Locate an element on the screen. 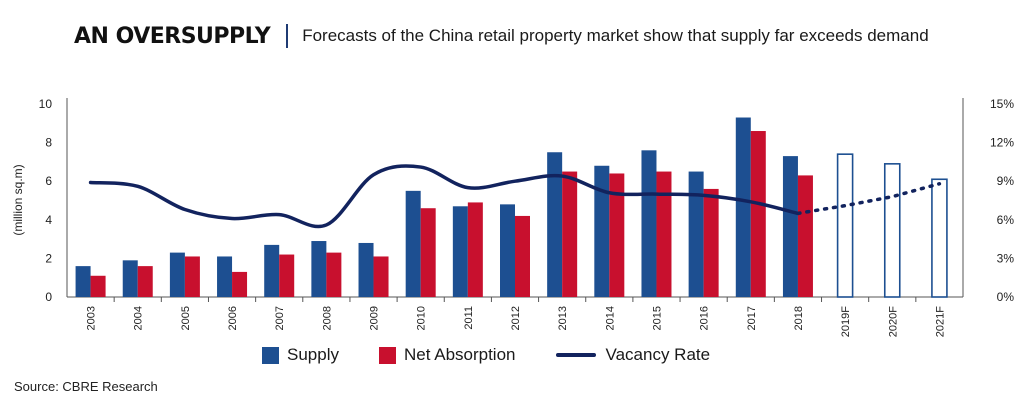  x-tick-label: 2017 is located at coordinates (752, 318).